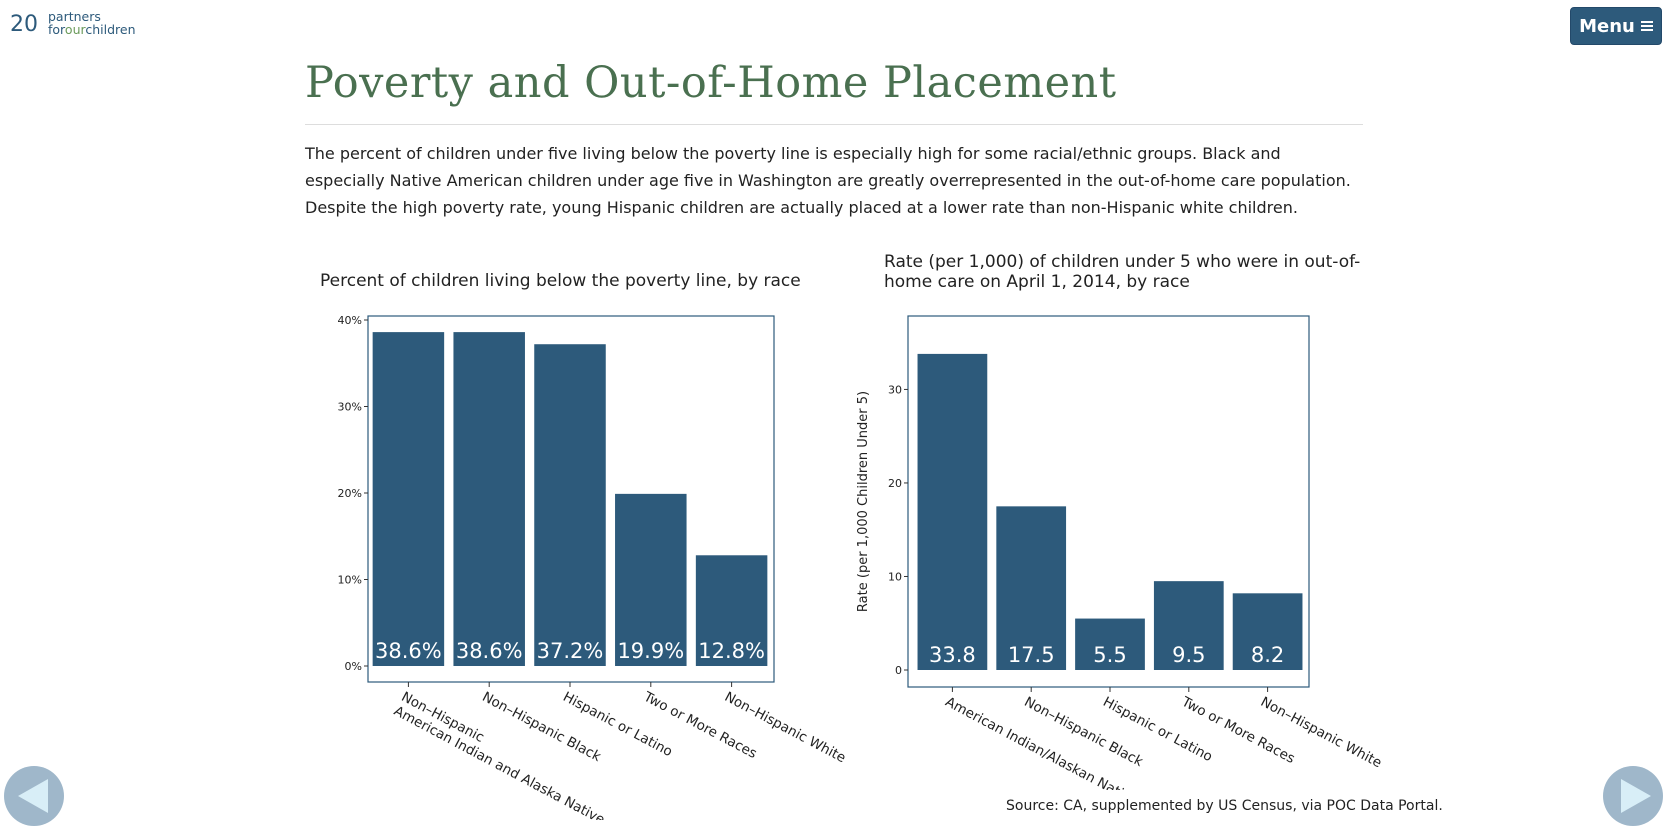 Image resolution: width=1668 pixels, height=835 pixels. I want to click on logo-line-forourchildren: forourchildren, so click(92, 29).